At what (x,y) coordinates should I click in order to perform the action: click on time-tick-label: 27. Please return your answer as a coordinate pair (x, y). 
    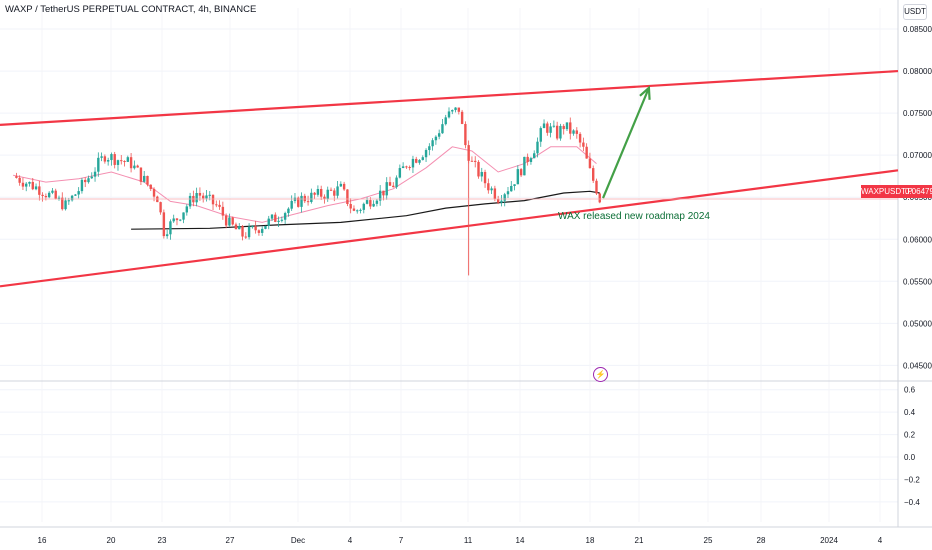
    Looking at the image, I should click on (230, 540).